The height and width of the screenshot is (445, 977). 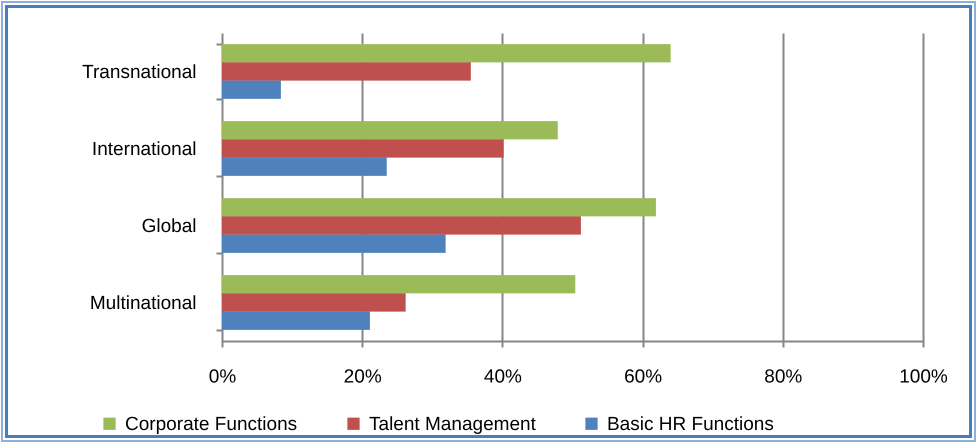 What do you see at coordinates (139, 72) in the screenshot?
I see `y-tick-label: Transnational` at bounding box center [139, 72].